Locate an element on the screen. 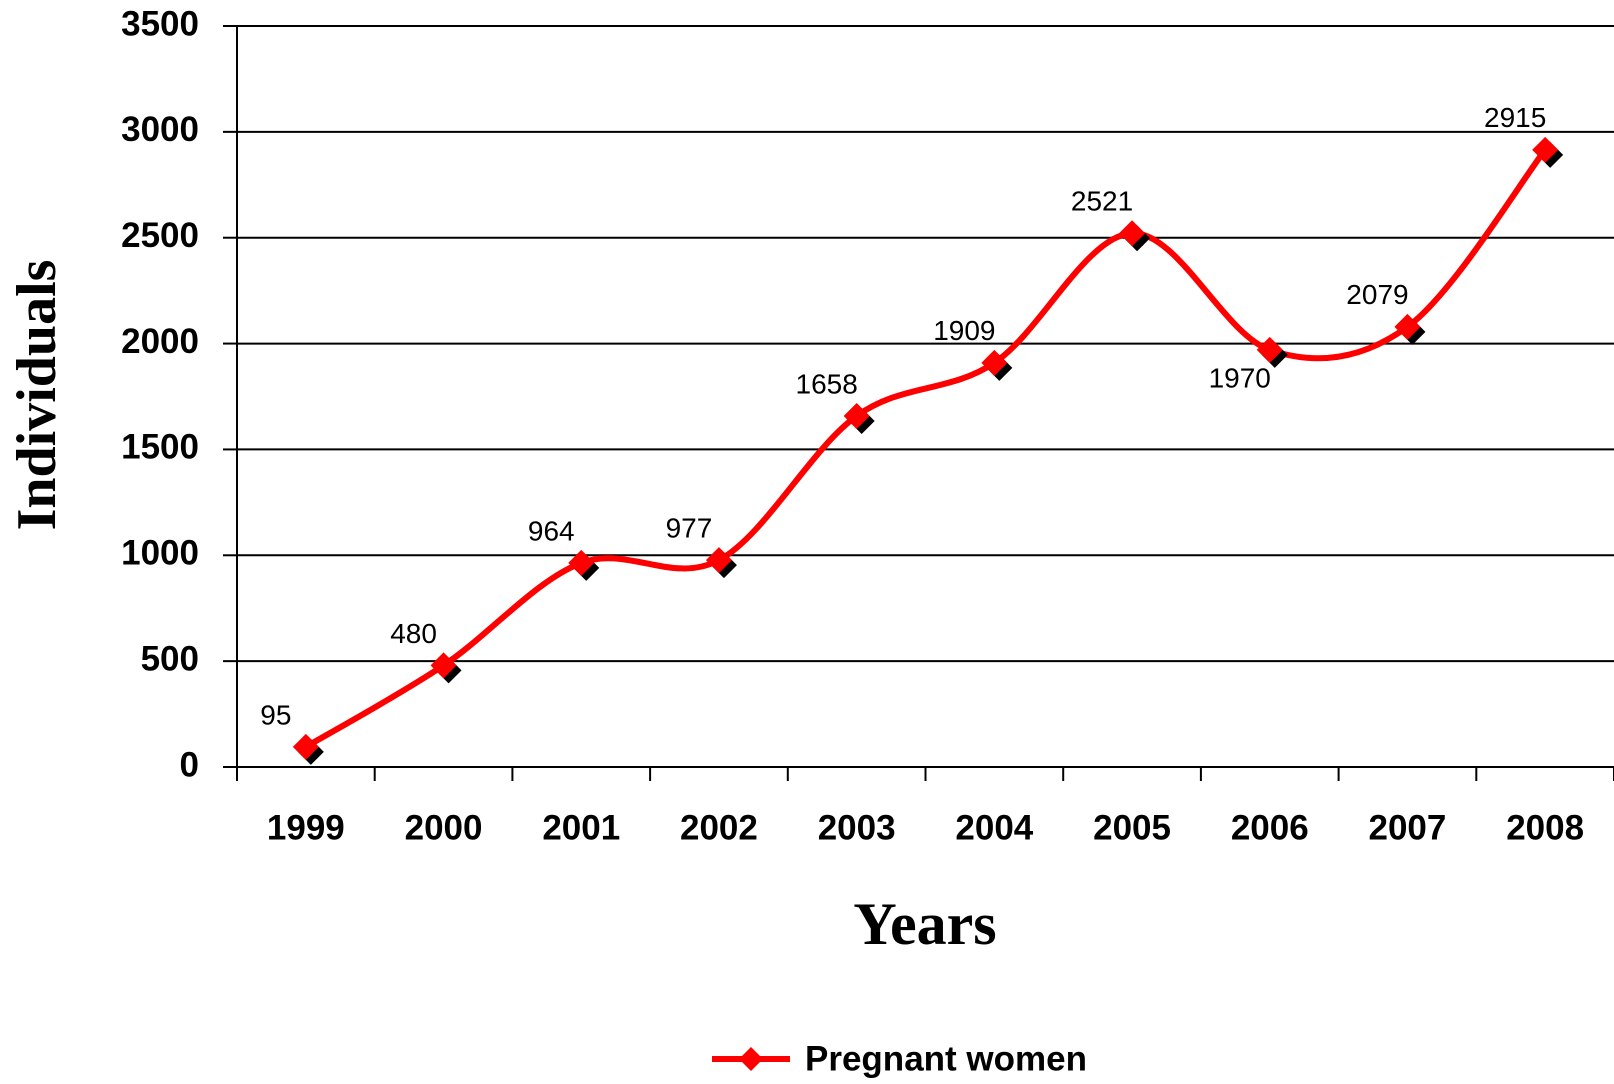  data-label: 1658 is located at coordinates (827, 383).